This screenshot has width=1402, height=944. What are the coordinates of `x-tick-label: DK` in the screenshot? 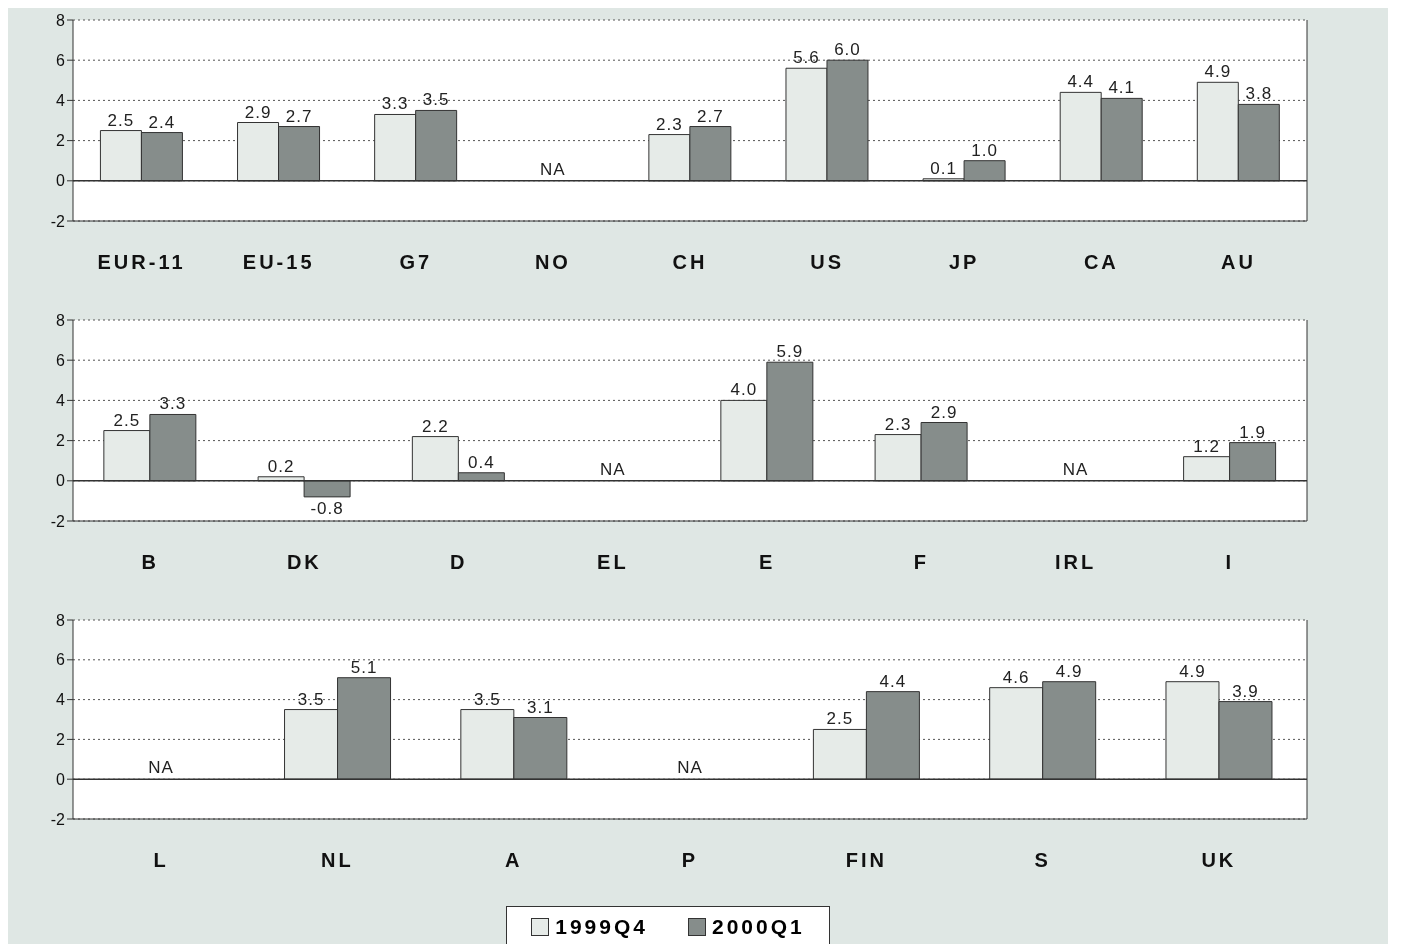 It's located at (304, 562).